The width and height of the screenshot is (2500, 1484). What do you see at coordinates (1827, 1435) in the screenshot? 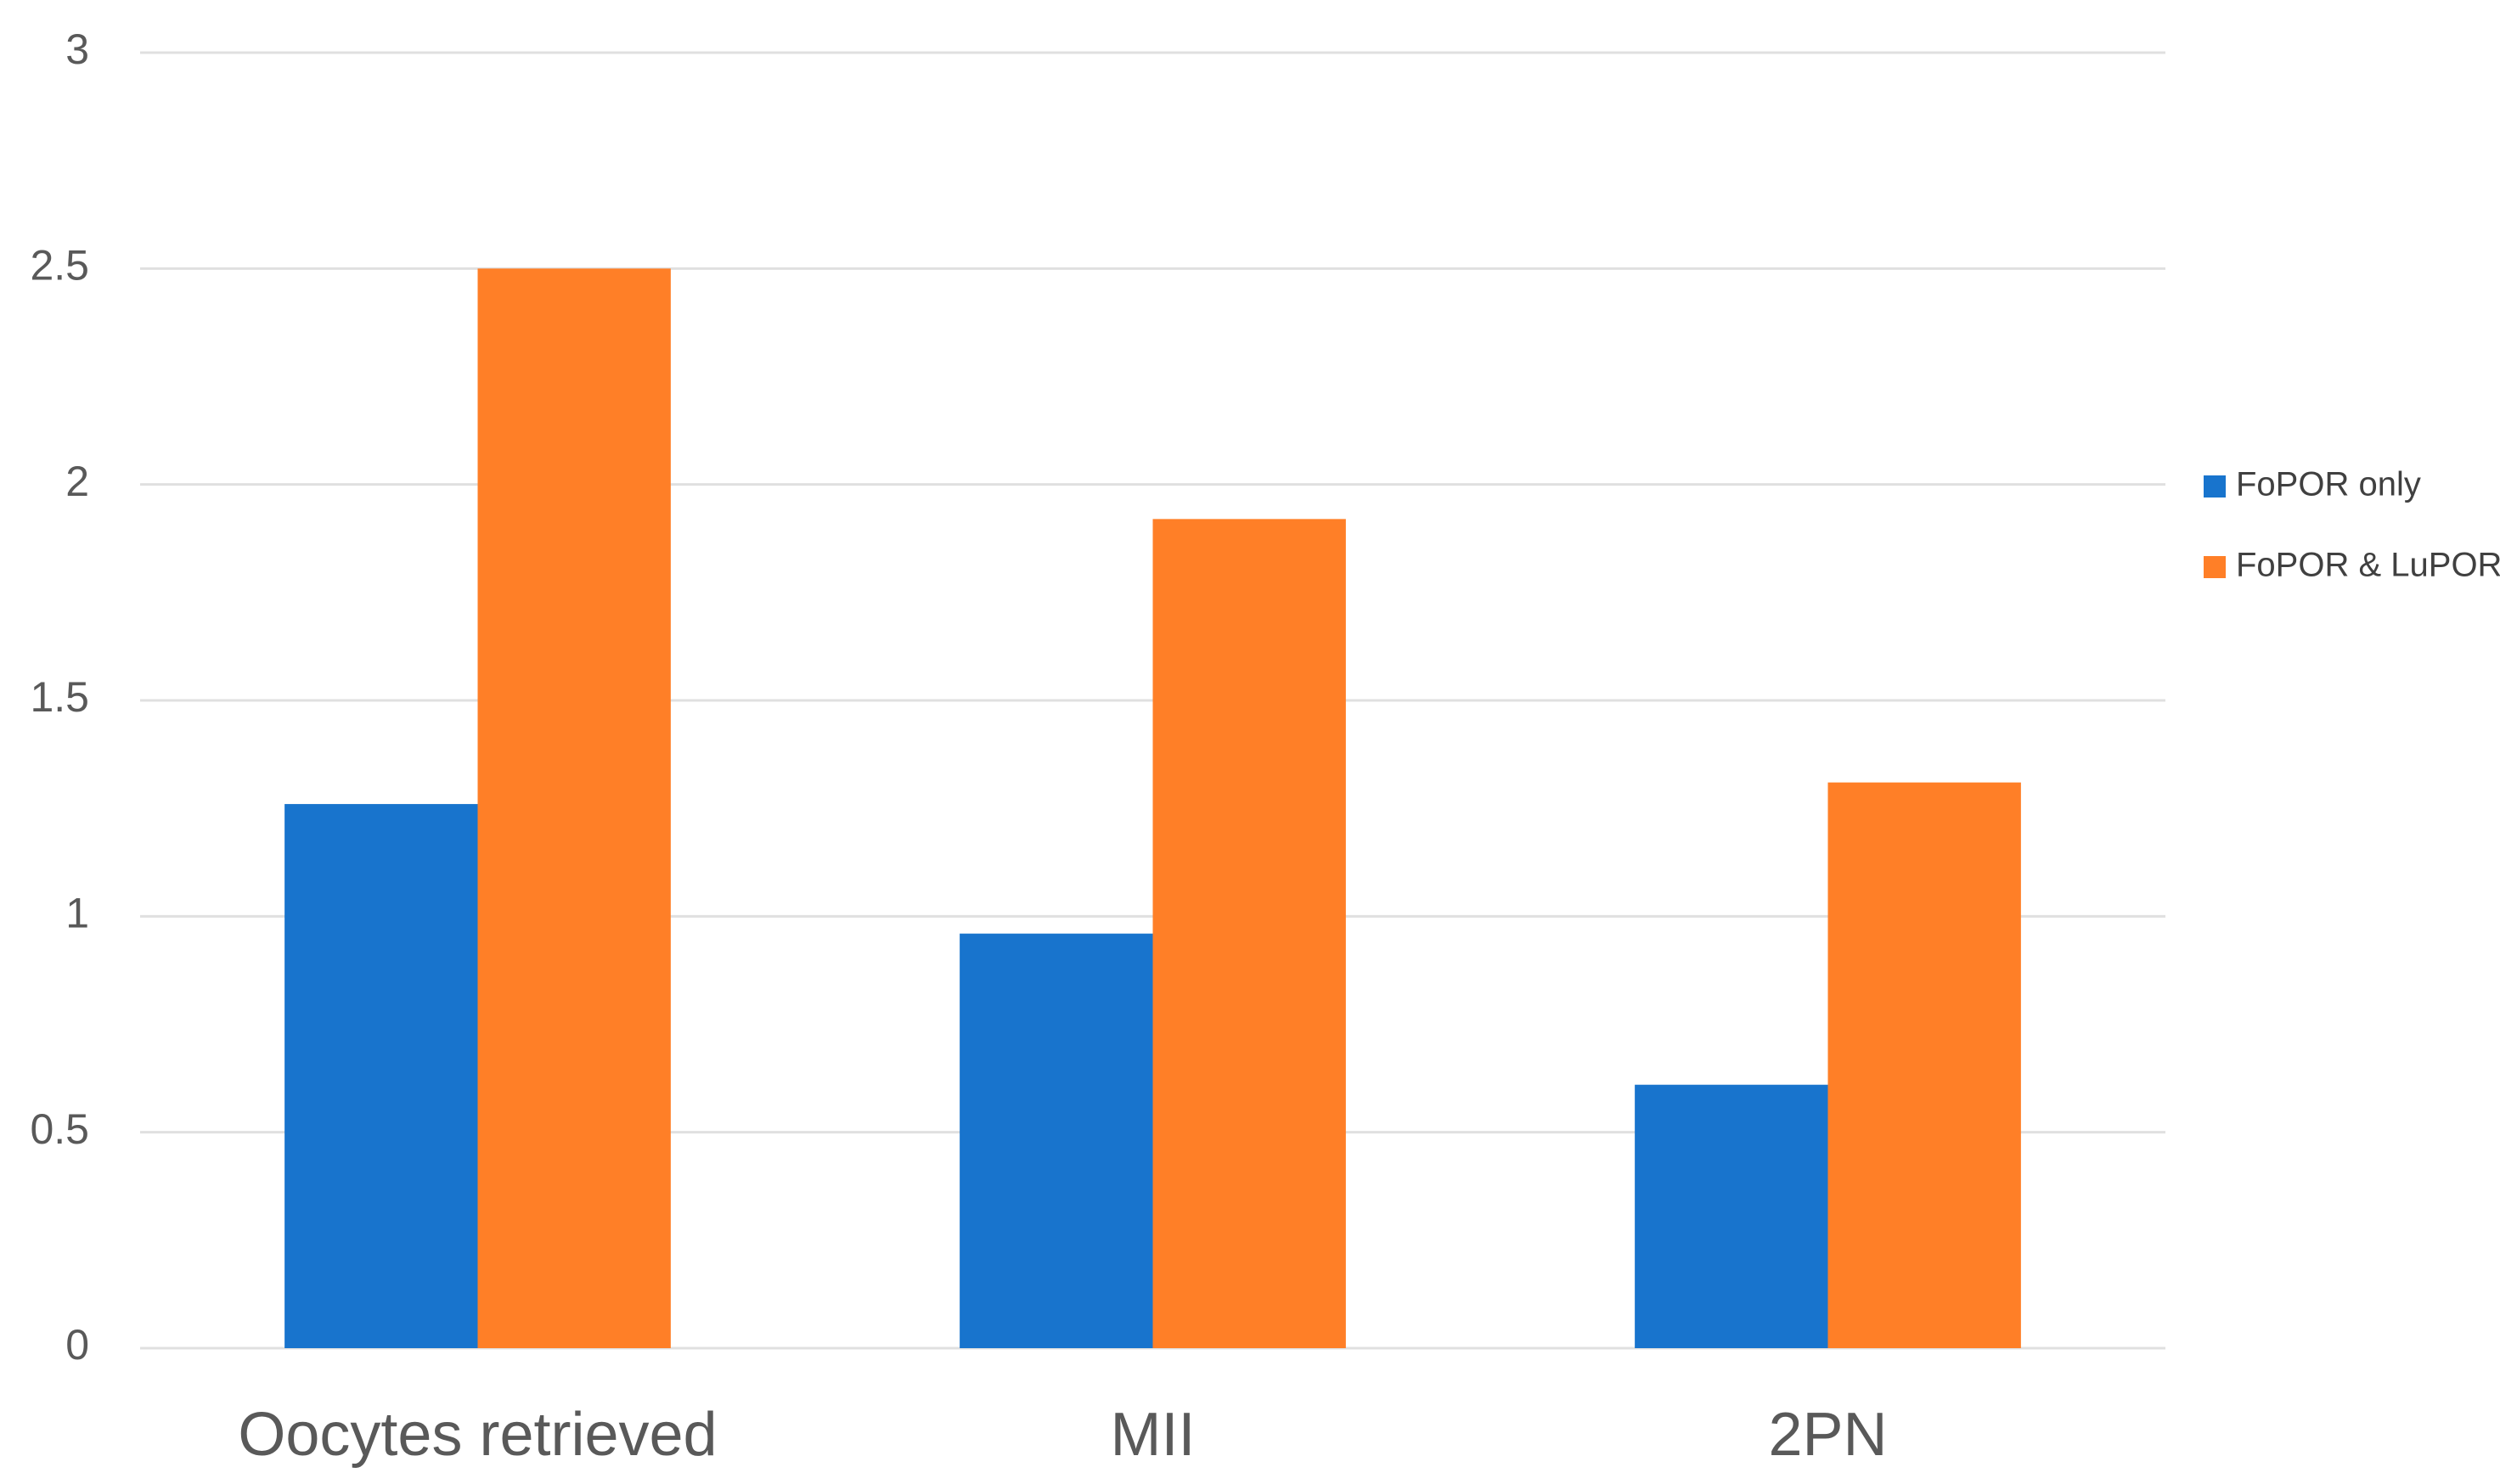
I see `x-tick-label: 2PN` at bounding box center [1827, 1435].